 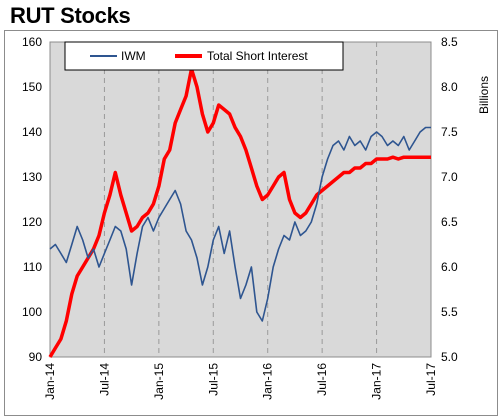 What do you see at coordinates (449, 267) in the screenshot?
I see `y-right-tick-label: 6.0` at bounding box center [449, 267].